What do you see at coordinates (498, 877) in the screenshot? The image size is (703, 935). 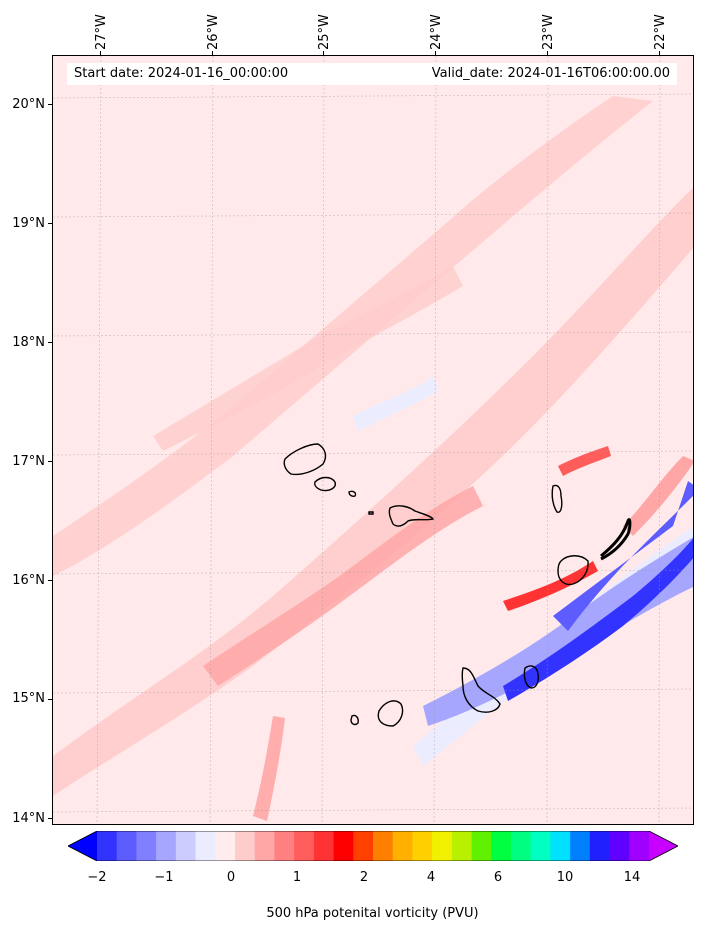 I see `colorbar-tick-6: 6` at bounding box center [498, 877].